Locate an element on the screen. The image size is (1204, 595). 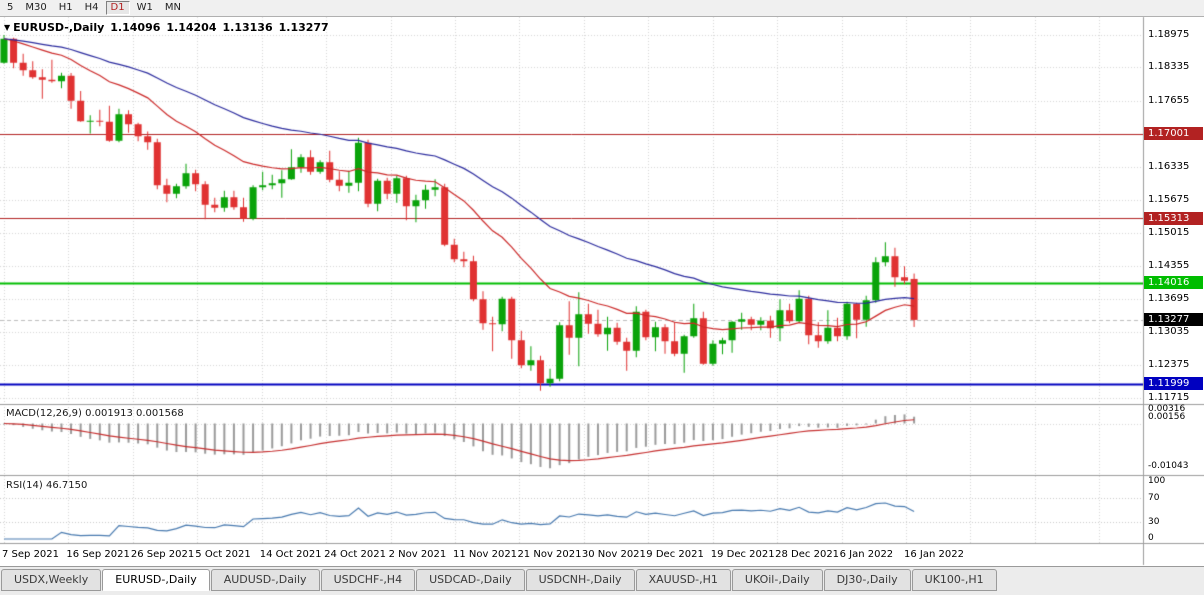
date-axis-label: 16 Jan 2022 is located at coordinates (934, 554).